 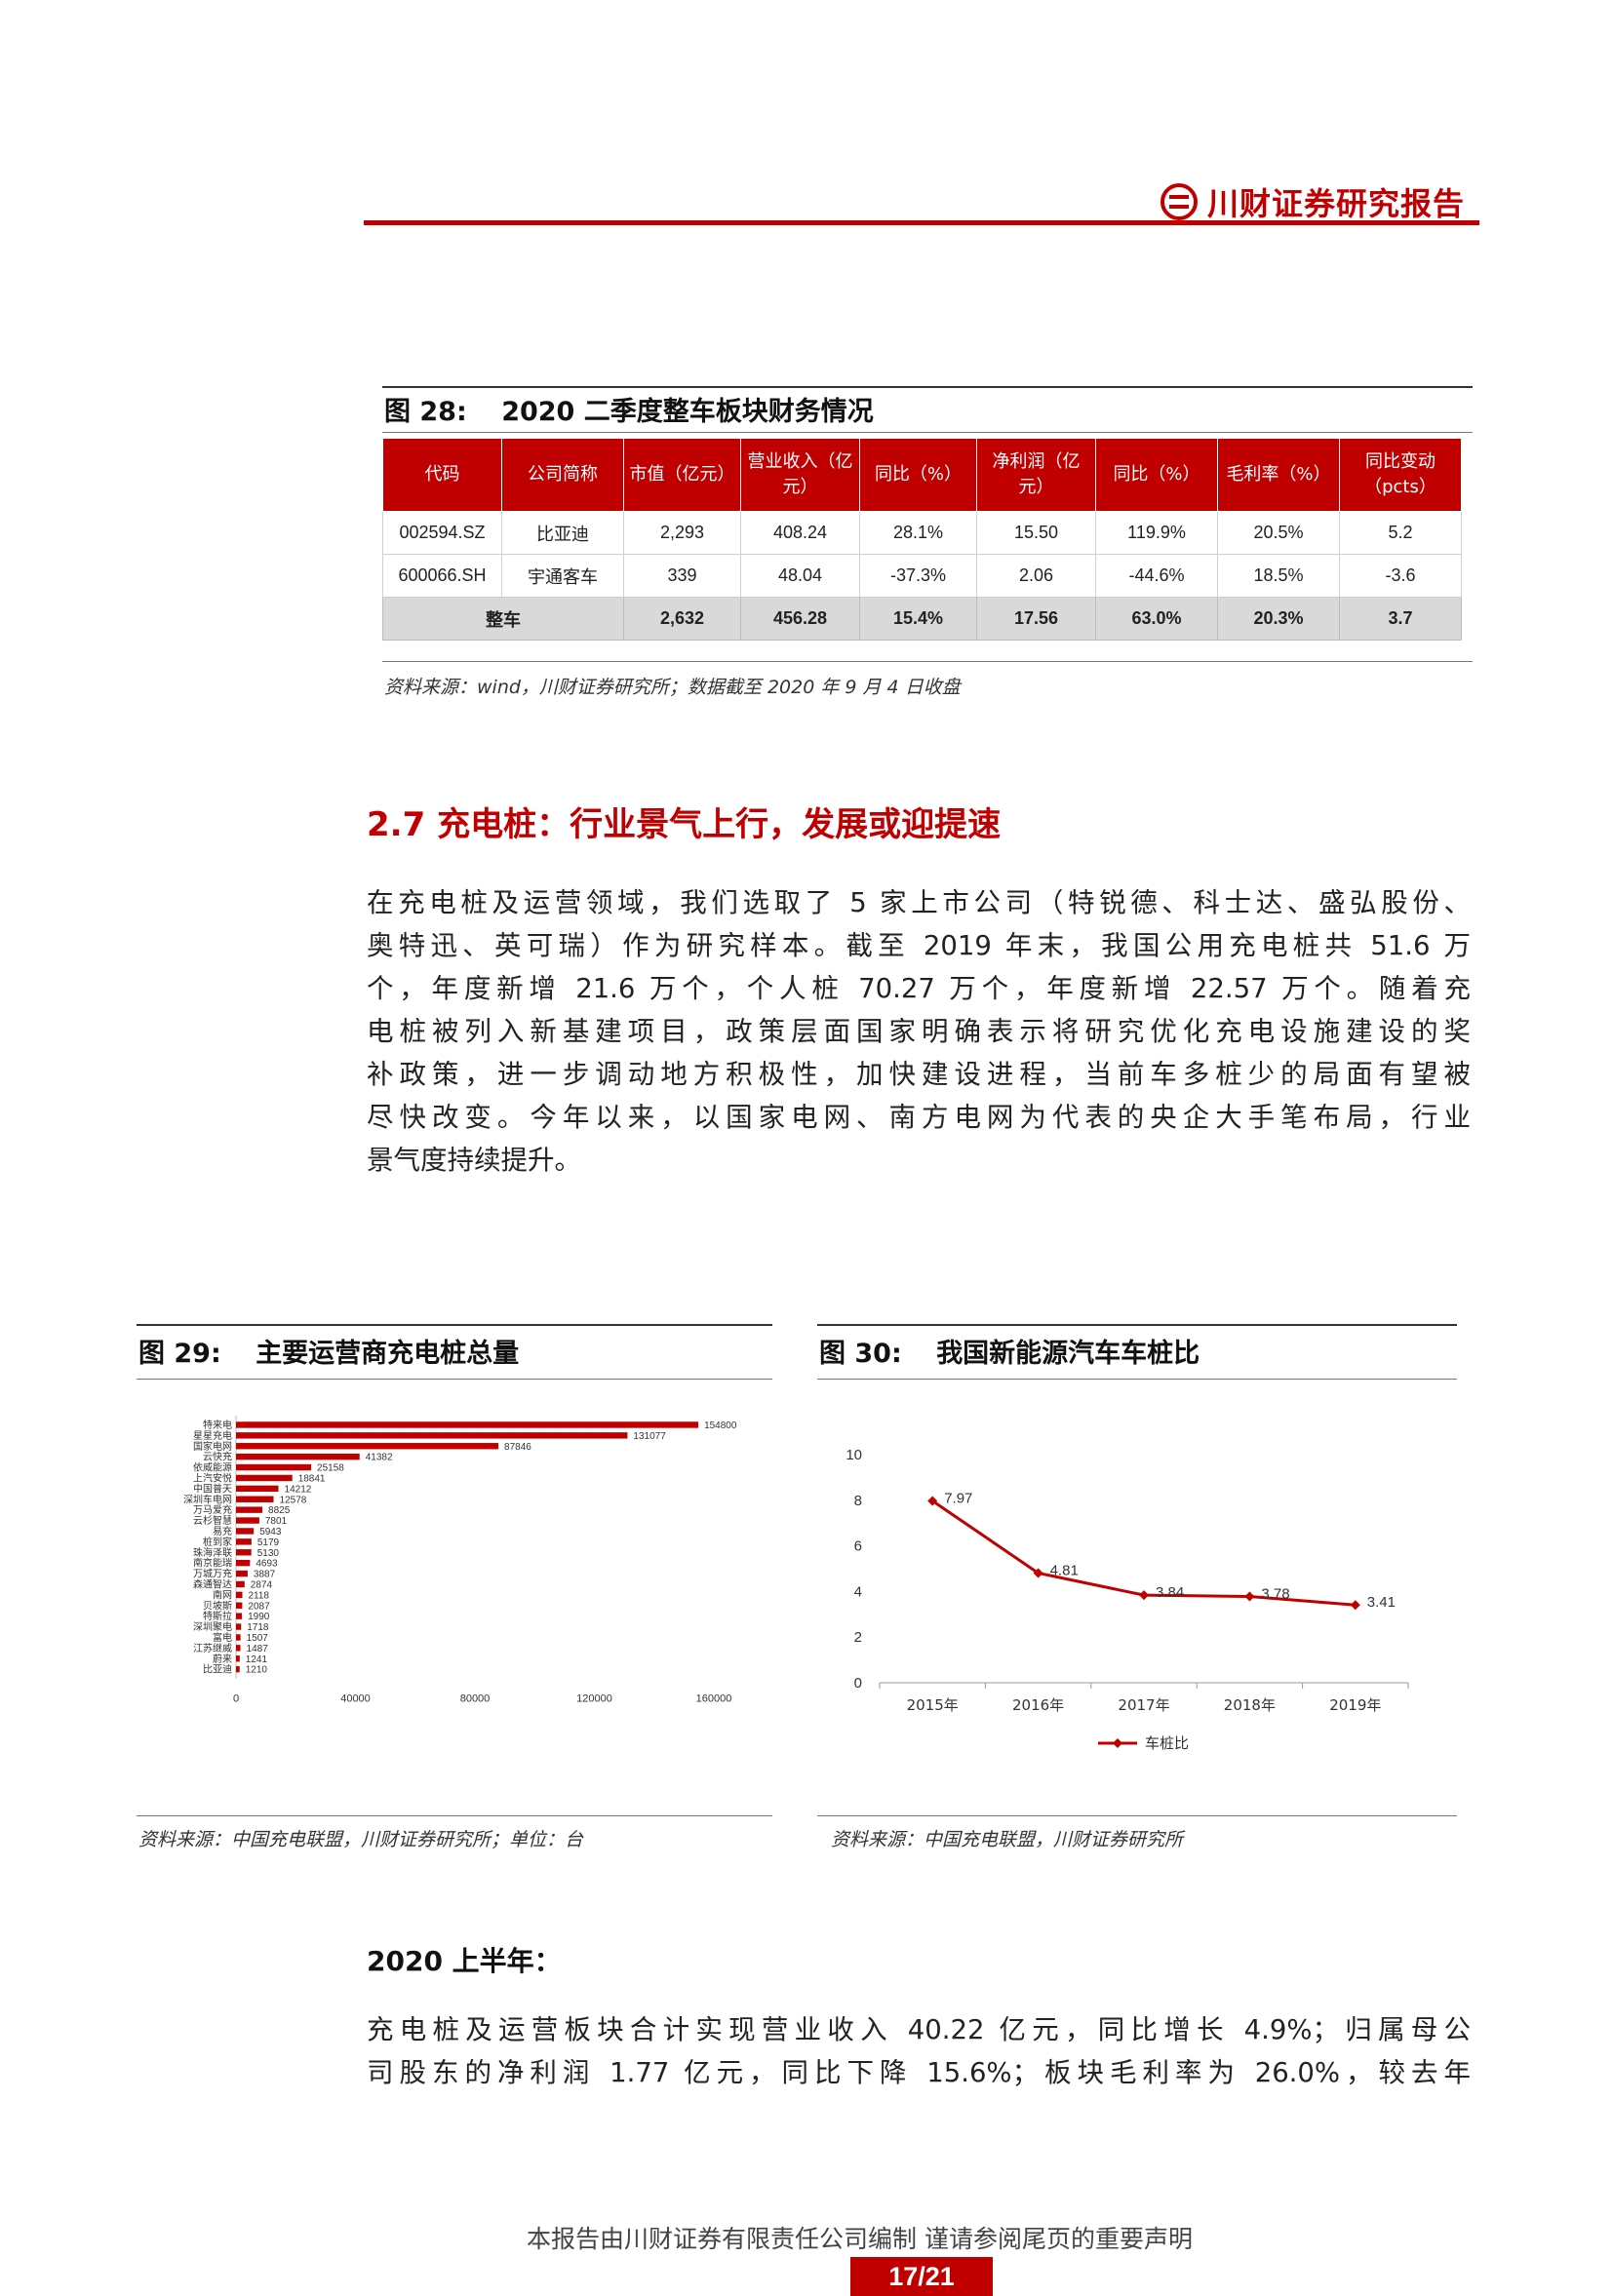 What do you see at coordinates (682, 533) in the screenshot?
I see `table-cell: 2,293` at bounding box center [682, 533].